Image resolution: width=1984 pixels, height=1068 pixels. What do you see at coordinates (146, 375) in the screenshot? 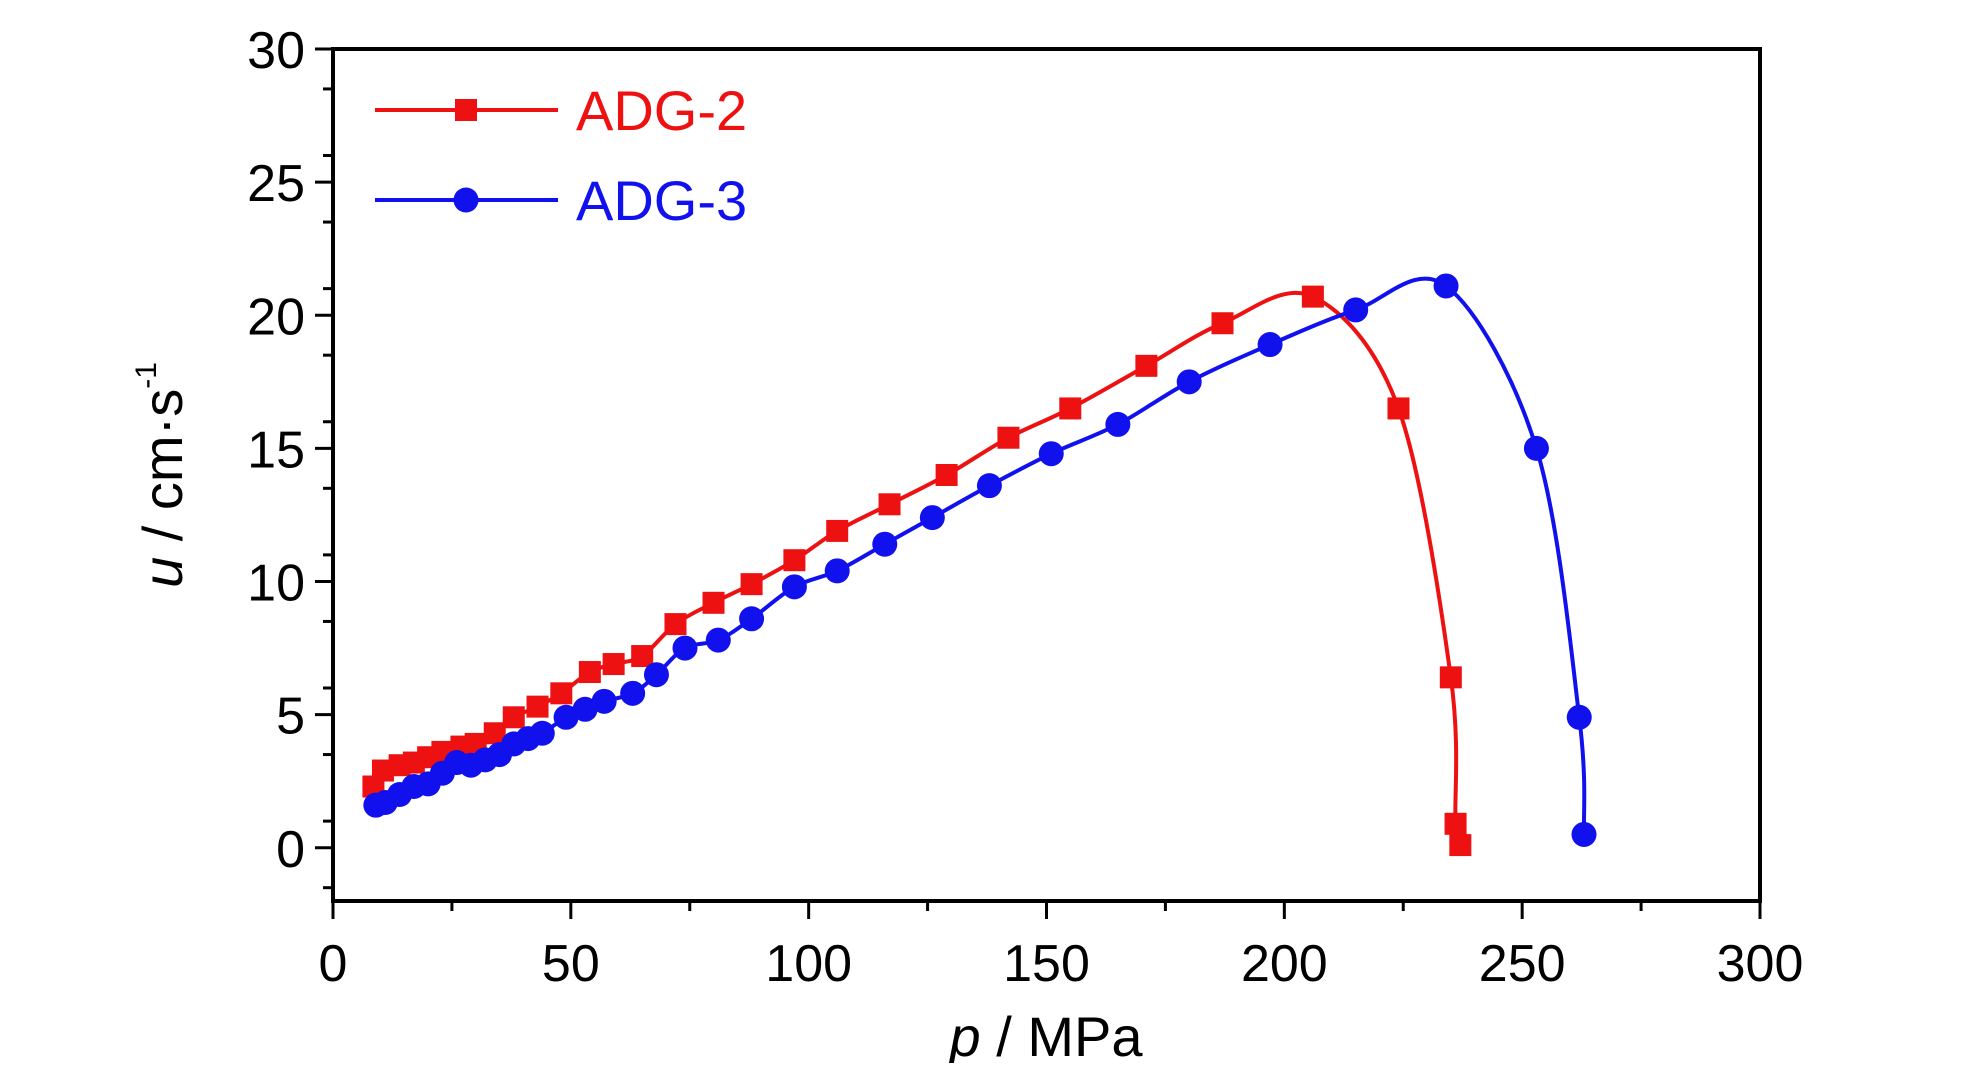
I see `y-axis-exponent: -1` at bounding box center [146, 375].